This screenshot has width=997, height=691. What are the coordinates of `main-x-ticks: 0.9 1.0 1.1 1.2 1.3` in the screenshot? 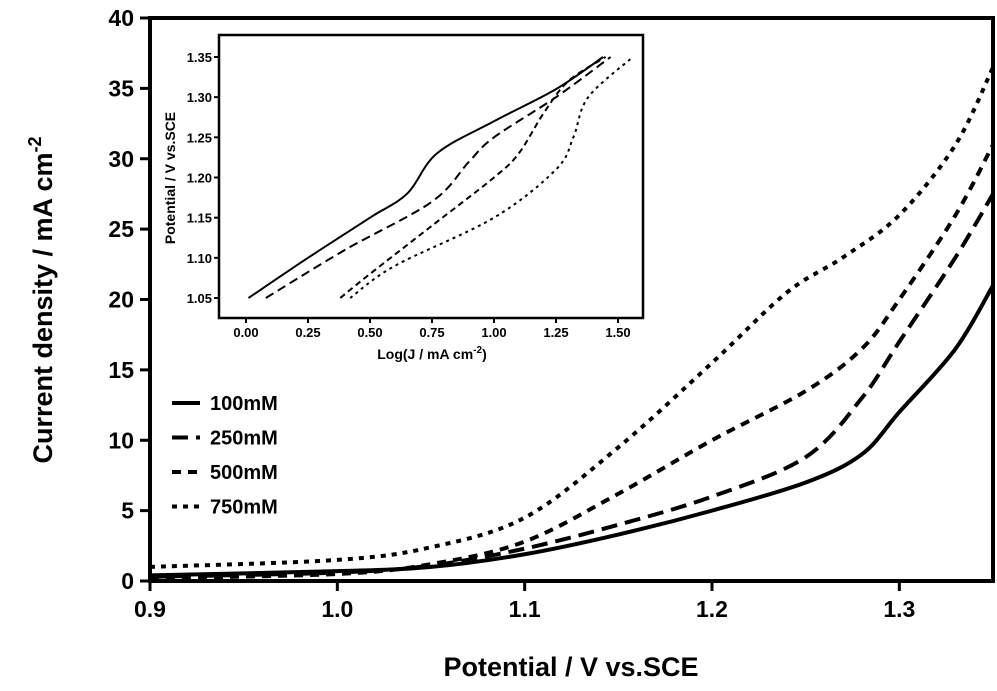 It's located at (524, 601).